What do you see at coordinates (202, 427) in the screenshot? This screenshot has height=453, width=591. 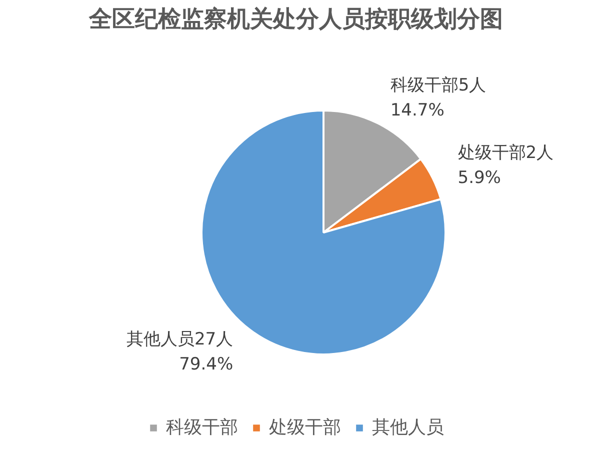 I see `legend-label: 科级干部` at bounding box center [202, 427].